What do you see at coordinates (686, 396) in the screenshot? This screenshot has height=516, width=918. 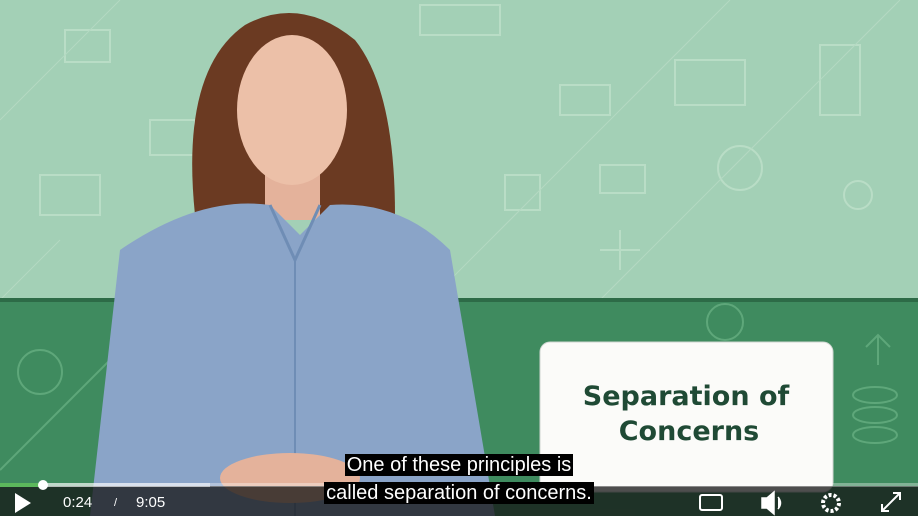 I see `card-line: Separation of` at bounding box center [686, 396].